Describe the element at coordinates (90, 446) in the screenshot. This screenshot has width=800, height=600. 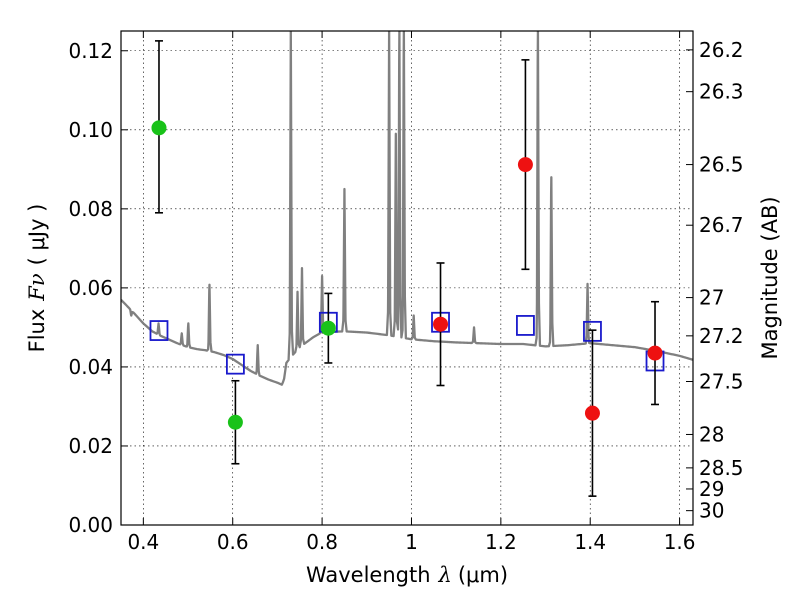
I see `y-tick-label: 0.02` at that location.